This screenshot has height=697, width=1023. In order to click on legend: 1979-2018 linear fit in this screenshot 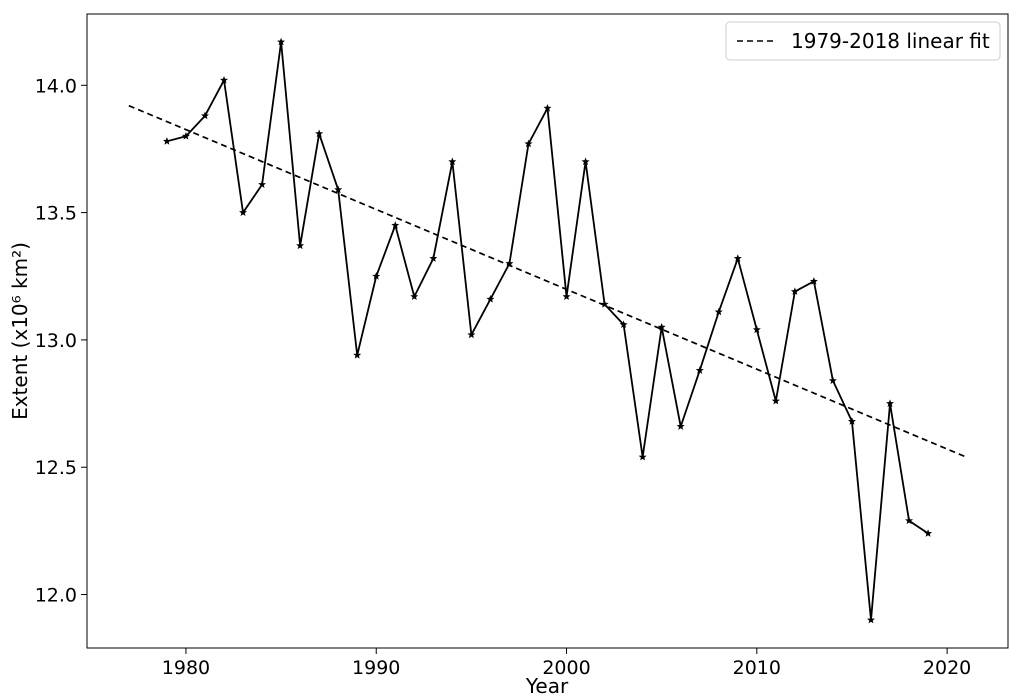, I will do `click(863, 41)`.